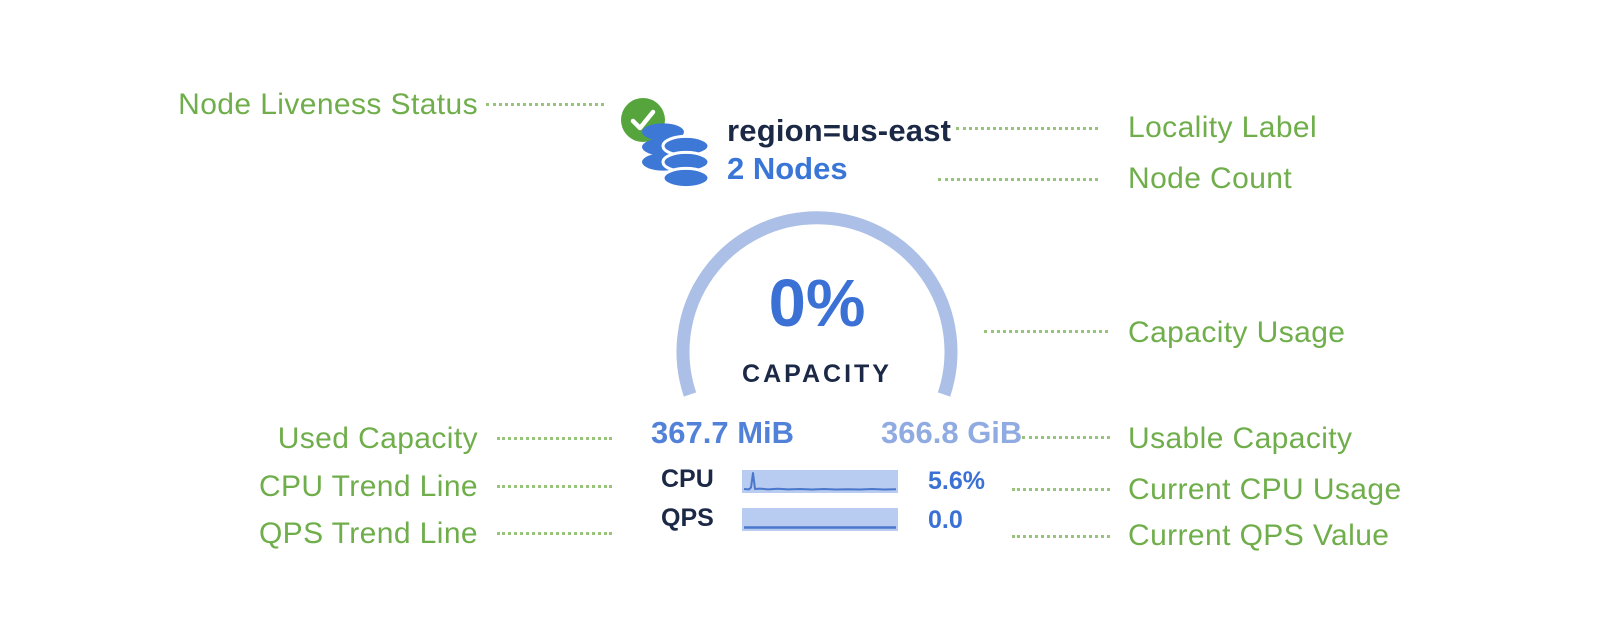 Image resolution: width=1602 pixels, height=644 pixels. I want to click on cpu-metric-label: CPU, so click(687, 479).